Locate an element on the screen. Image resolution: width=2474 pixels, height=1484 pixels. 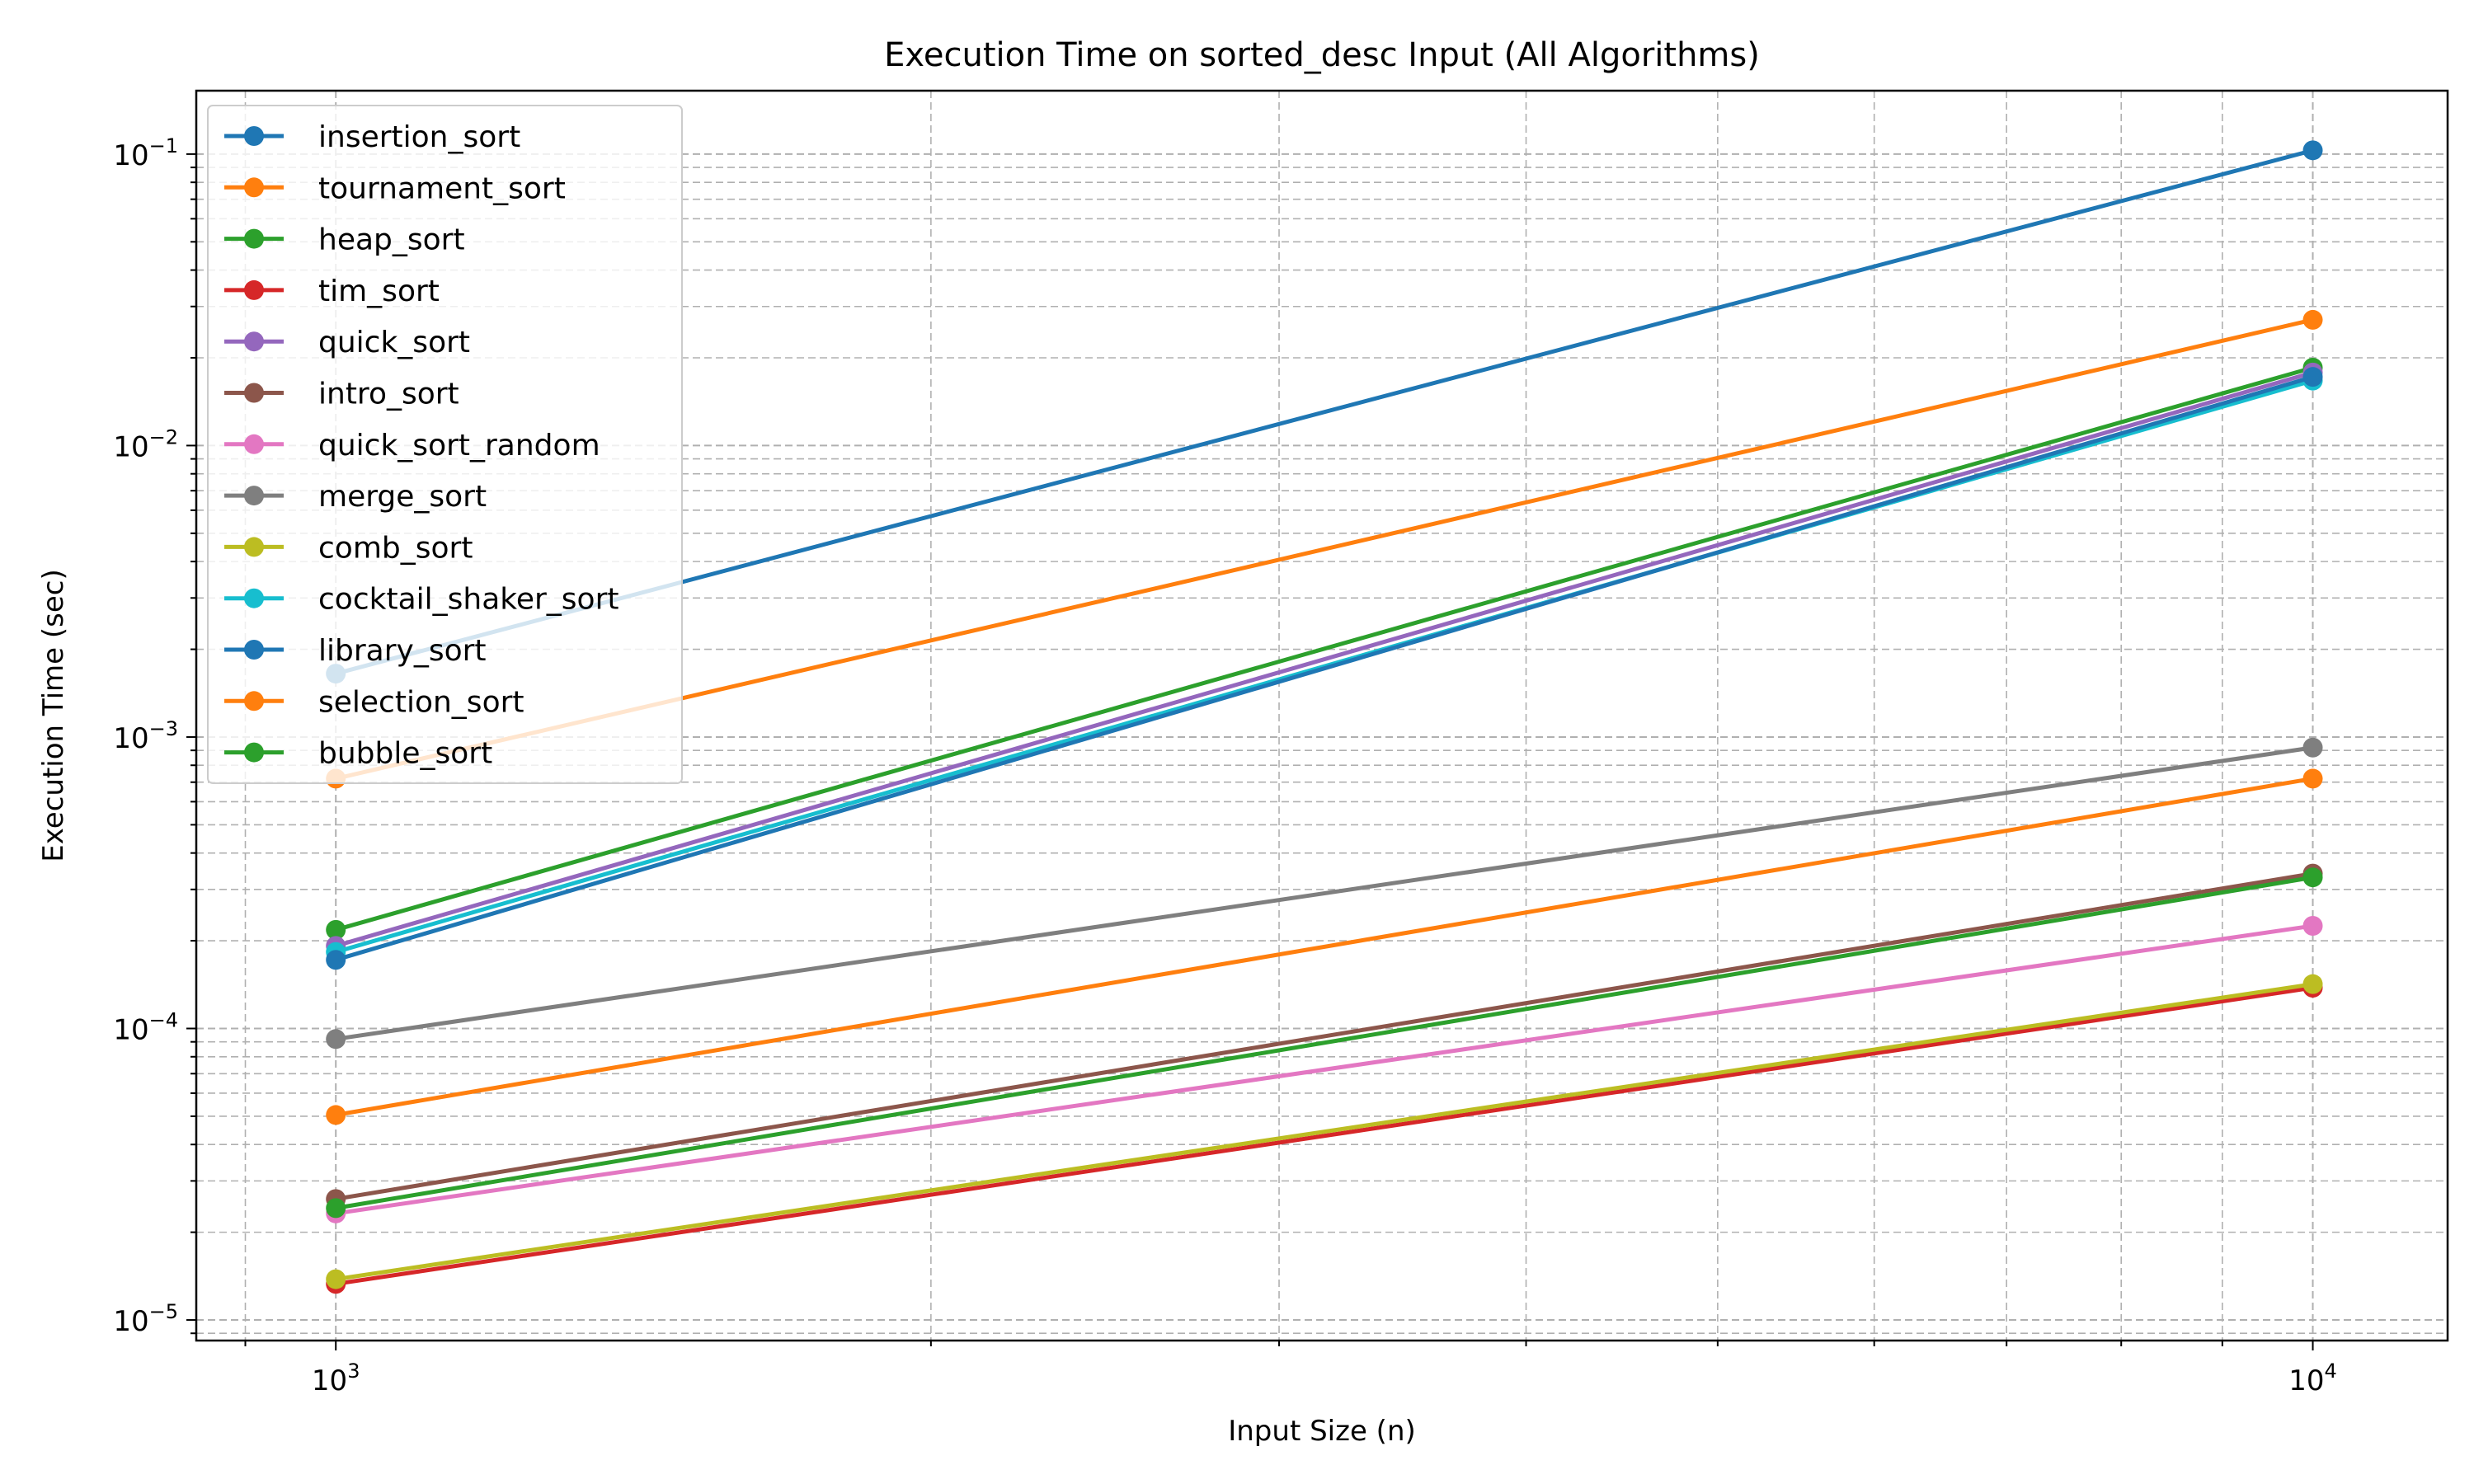
legend-entry: library_sort is located at coordinates (355, 651).